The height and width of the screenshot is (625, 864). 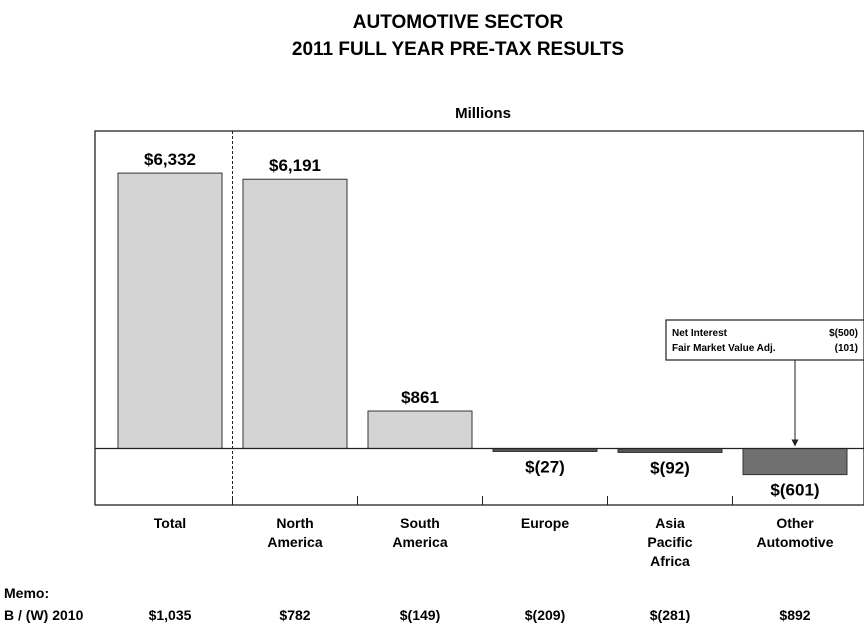 What do you see at coordinates (670, 615) in the screenshot?
I see `memo-value: $(281)` at bounding box center [670, 615].